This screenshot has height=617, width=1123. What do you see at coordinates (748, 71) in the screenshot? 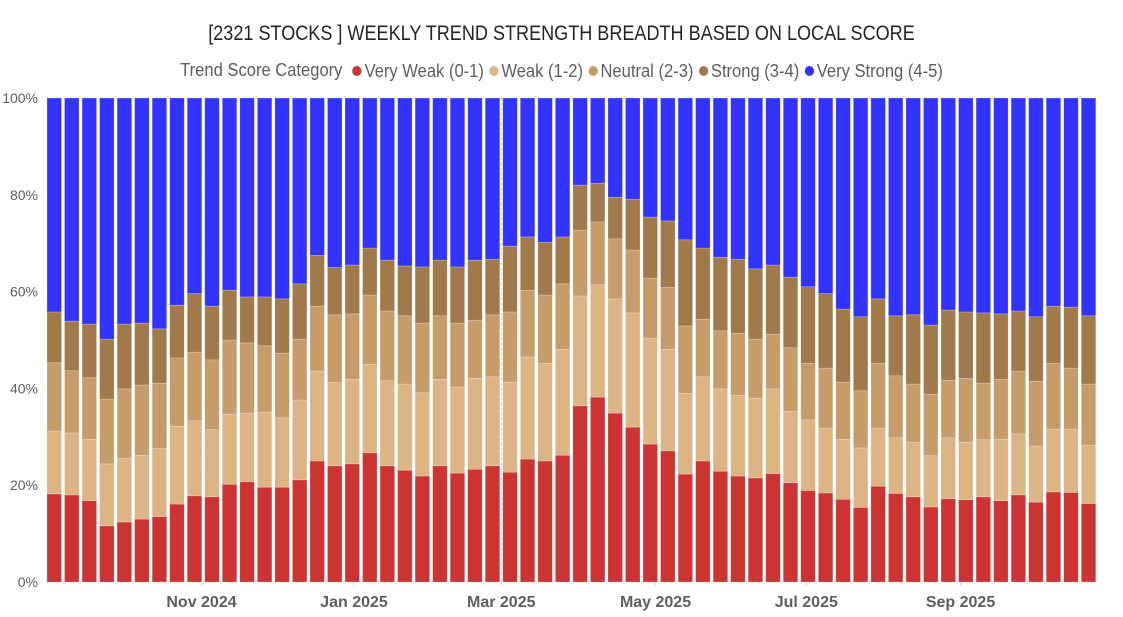
I see `legend-item: Strong (3-4)` at bounding box center [748, 71].